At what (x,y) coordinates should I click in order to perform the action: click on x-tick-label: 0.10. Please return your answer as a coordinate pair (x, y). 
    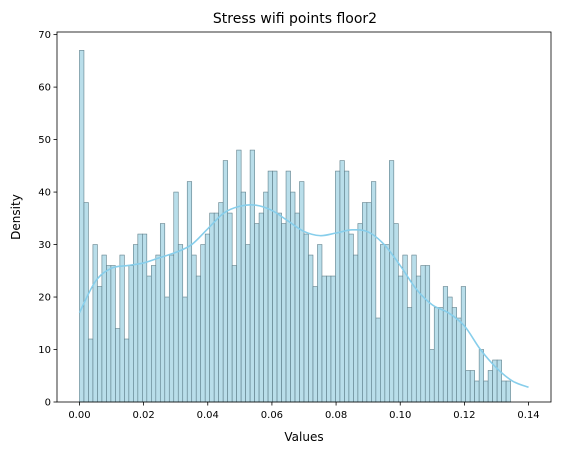
    Looking at the image, I should click on (400, 415).